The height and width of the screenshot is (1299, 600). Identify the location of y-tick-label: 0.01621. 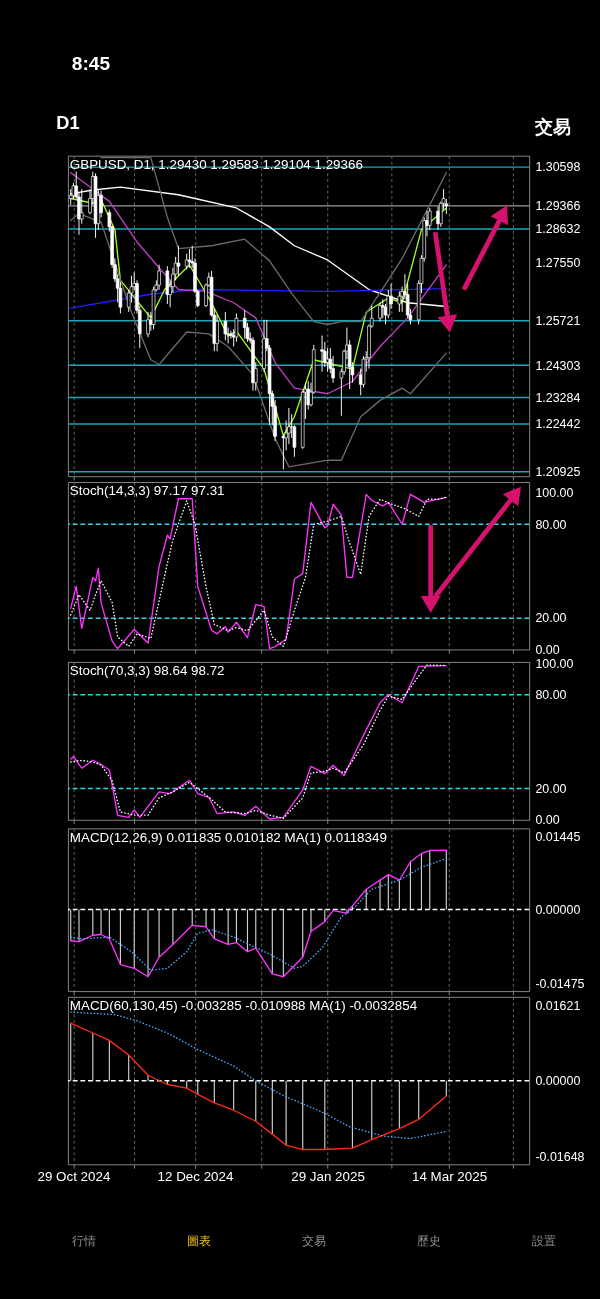
(558, 1006).